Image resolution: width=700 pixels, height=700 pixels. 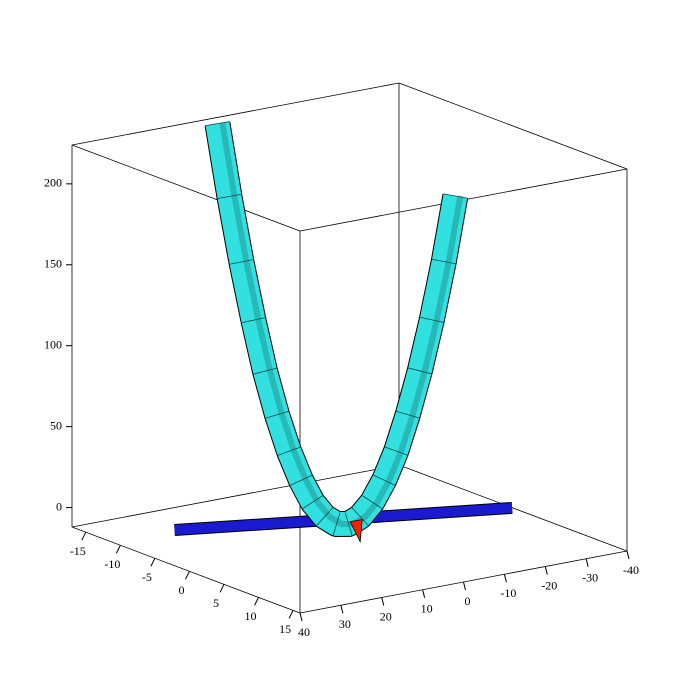 I want to click on x-tick-label: -5, so click(x=147, y=577).